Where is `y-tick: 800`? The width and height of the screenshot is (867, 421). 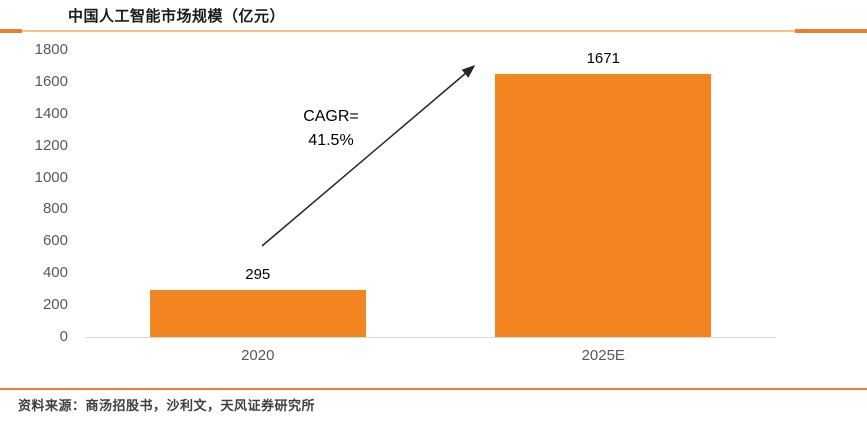 y-tick: 800 is located at coordinates (55, 209).